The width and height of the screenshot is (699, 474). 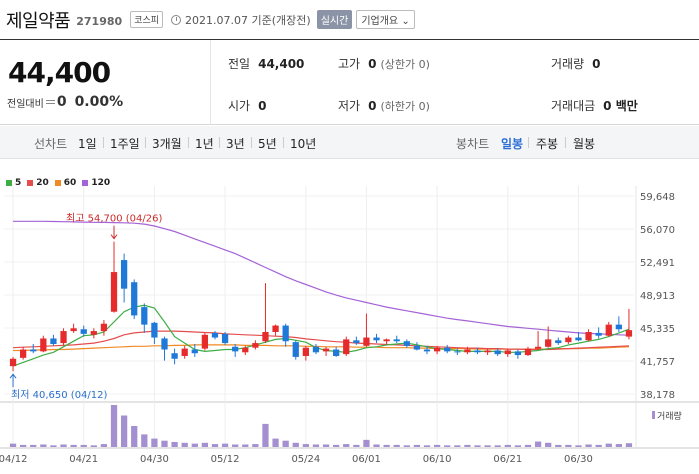 What do you see at coordinates (61, 183) in the screenshot?
I see `moving-average-legend: 5 20 60 120` at bounding box center [61, 183].